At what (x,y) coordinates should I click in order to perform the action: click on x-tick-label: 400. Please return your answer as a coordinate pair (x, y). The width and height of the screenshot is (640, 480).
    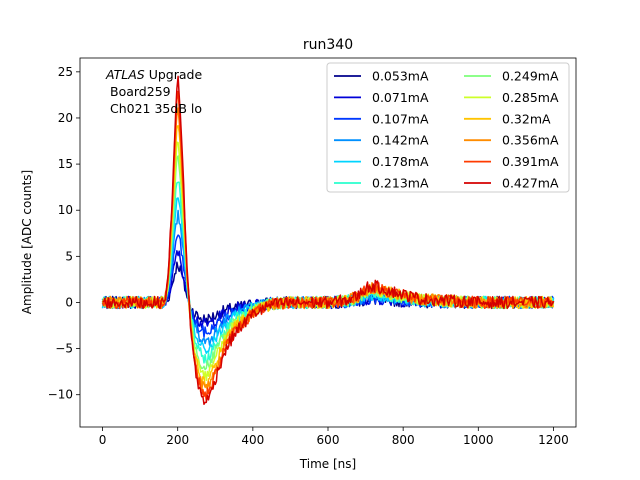
    Looking at the image, I should click on (252, 440).